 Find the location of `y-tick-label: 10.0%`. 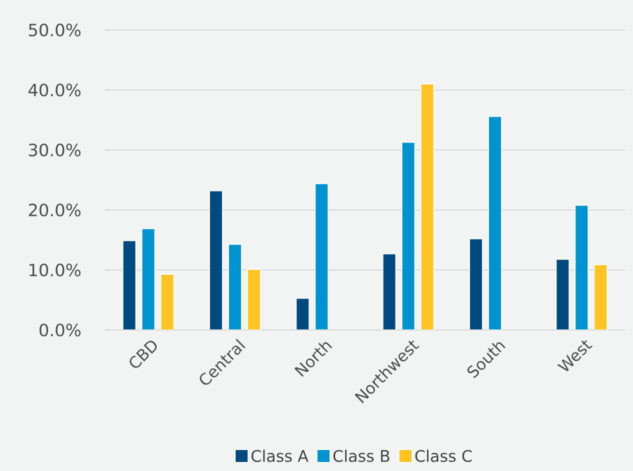

y-tick-label: 10.0% is located at coordinates (55, 270).